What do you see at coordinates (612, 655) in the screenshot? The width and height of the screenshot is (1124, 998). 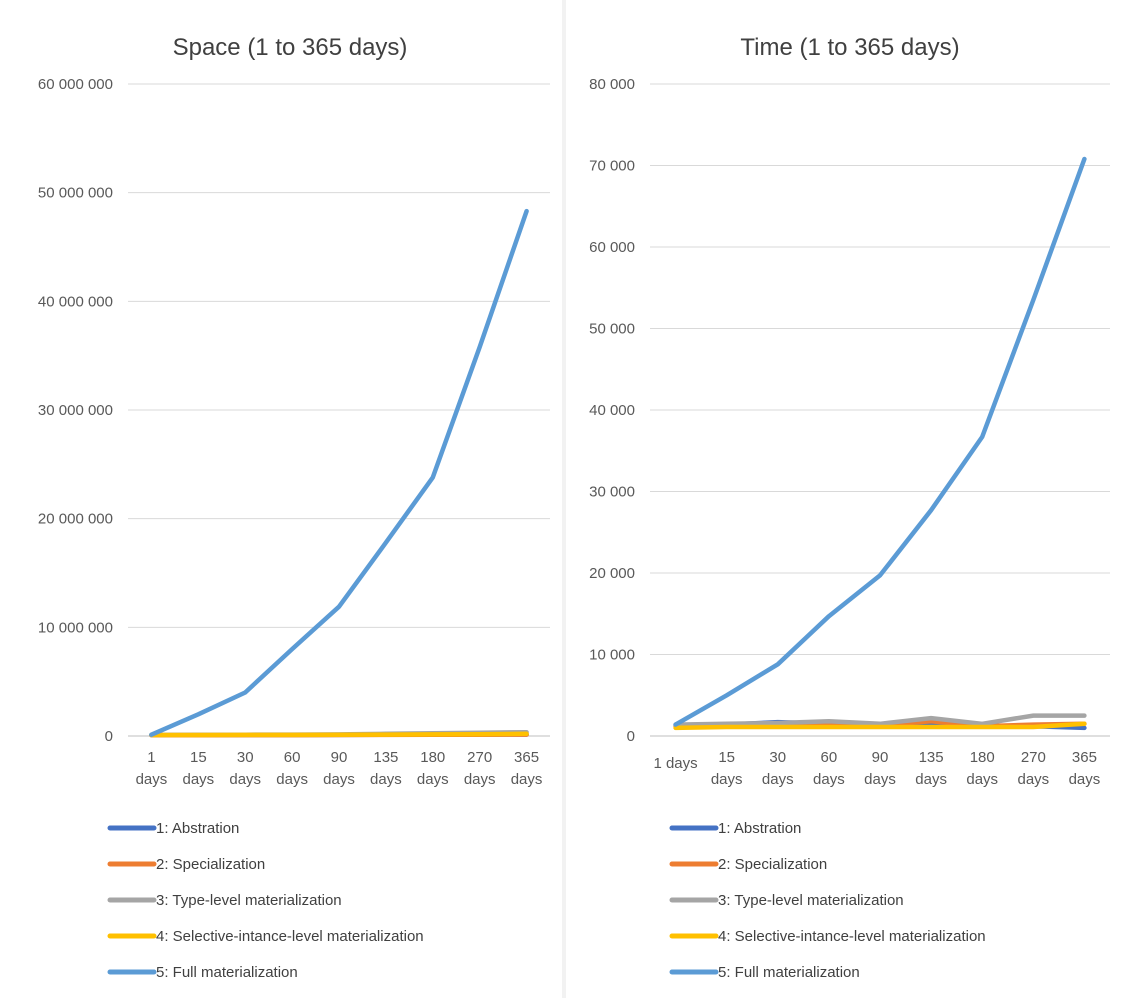 I see `y-tick-label: 10 000` at bounding box center [612, 655].